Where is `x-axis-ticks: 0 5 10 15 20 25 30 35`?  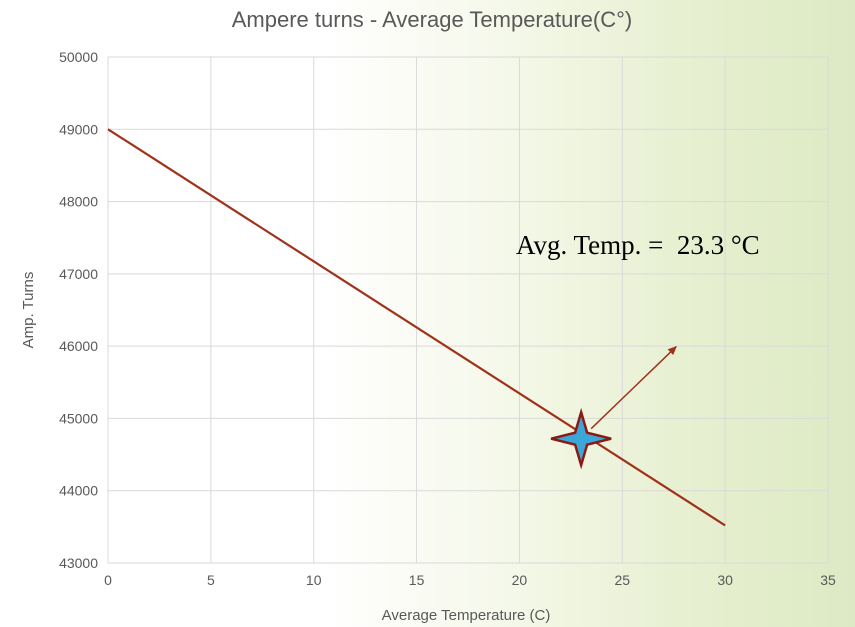 x-axis-ticks: 0 5 10 15 20 25 30 35 is located at coordinates (470, 580).